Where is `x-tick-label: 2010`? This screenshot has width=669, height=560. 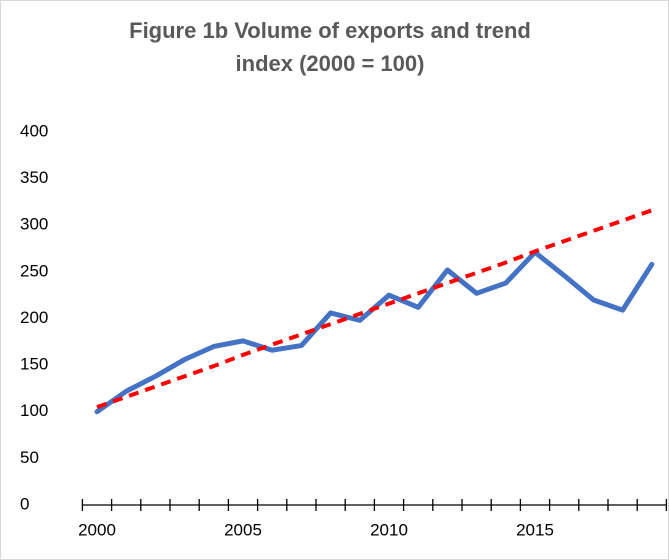
x-tick-label: 2010 is located at coordinates (389, 529).